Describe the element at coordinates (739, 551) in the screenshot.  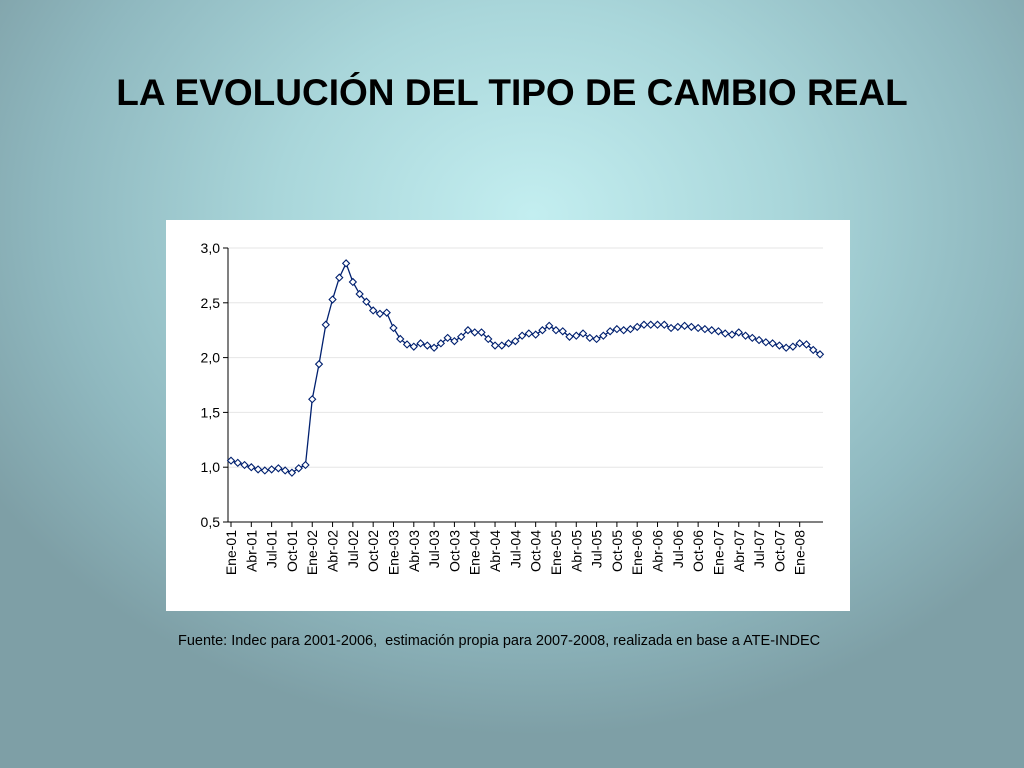
I see `x-tick-label: Abr-07` at that location.